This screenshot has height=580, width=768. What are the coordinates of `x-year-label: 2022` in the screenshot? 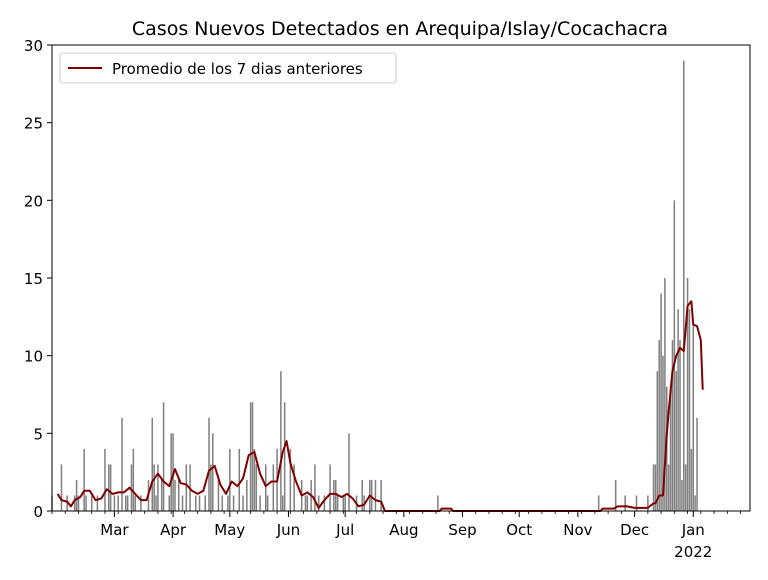 It's located at (693, 552).